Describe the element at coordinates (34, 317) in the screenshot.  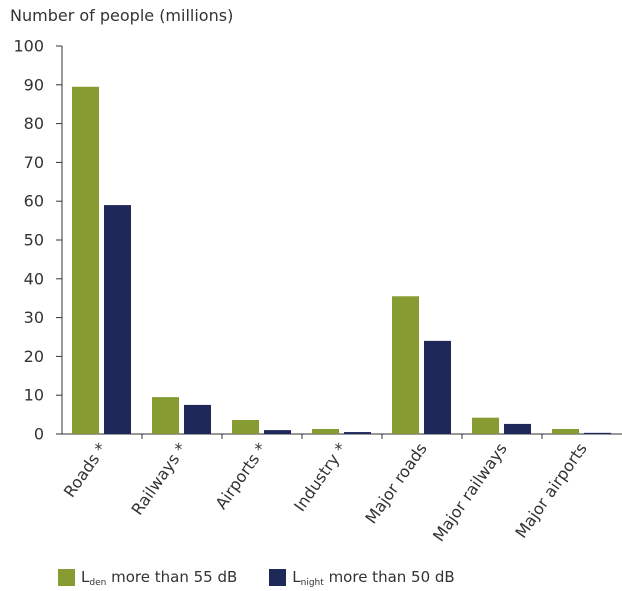
I see `y-tick-label: 30` at that location.